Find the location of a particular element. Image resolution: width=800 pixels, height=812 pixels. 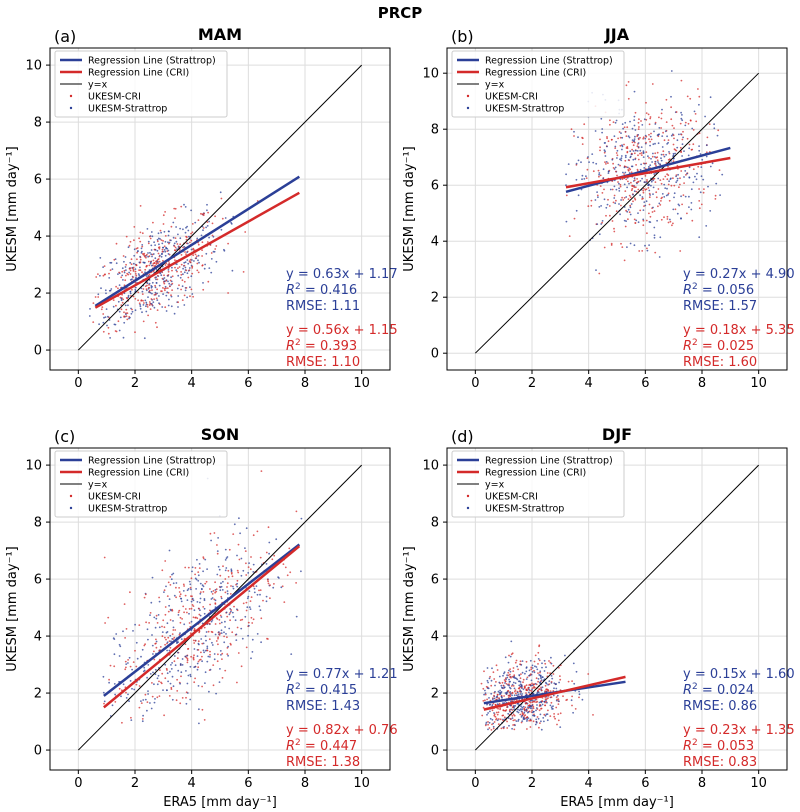

equation-strattrop: y = 0.27x + 4.90 is located at coordinates (739, 274).